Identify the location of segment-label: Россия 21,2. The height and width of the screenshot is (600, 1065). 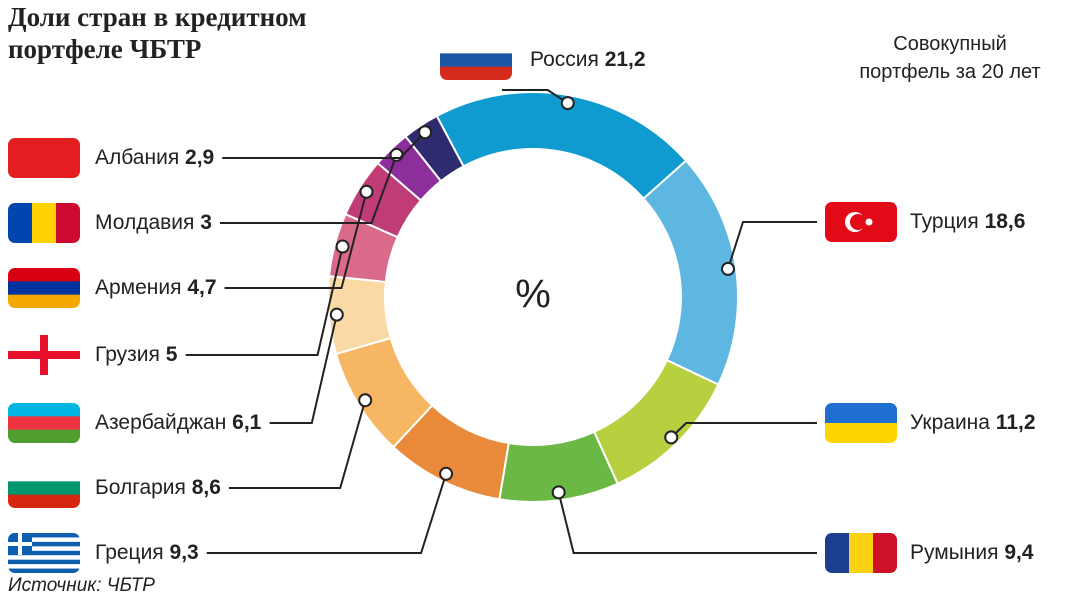
(588, 59).